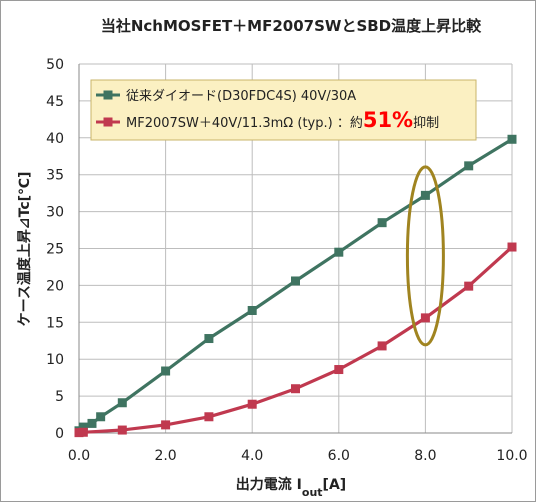 Image resolution: width=536 pixels, height=502 pixels. Describe the element at coordinates (252, 456) in the screenshot. I see `x-tick-label: 4.0` at that location.